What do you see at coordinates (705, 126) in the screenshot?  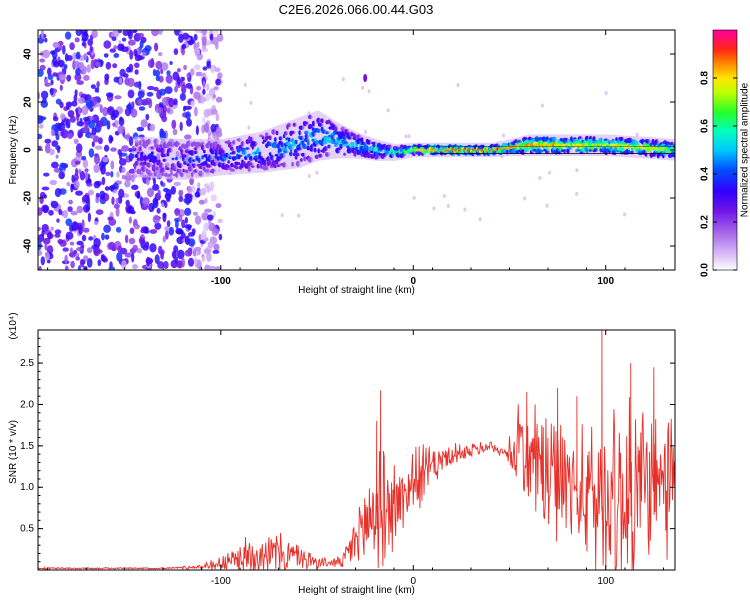 I see `colorbar-tick-label: 0.6` at bounding box center [705, 126].